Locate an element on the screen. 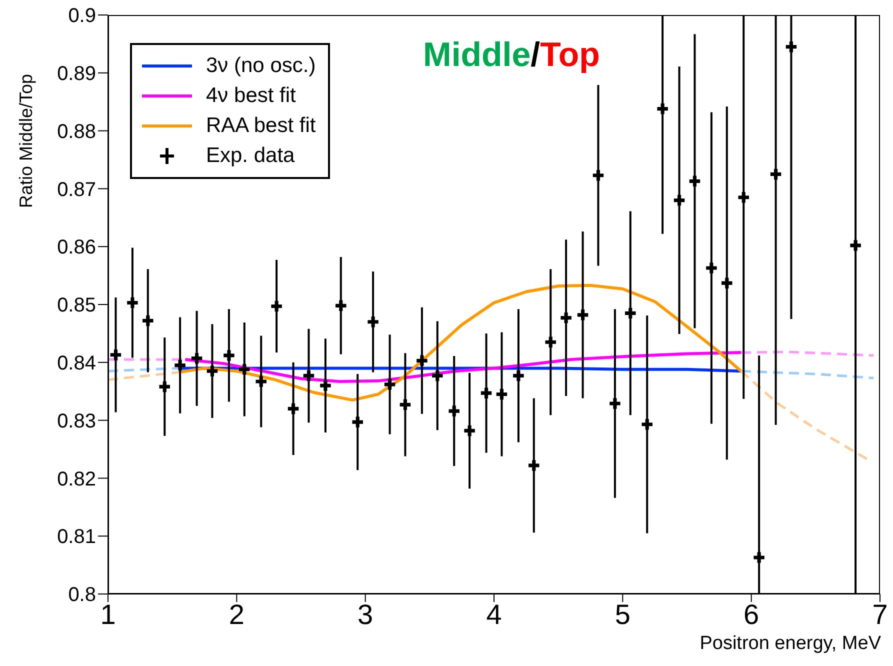  y-tick-label: 0.88 is located at coordinates (76, 131).